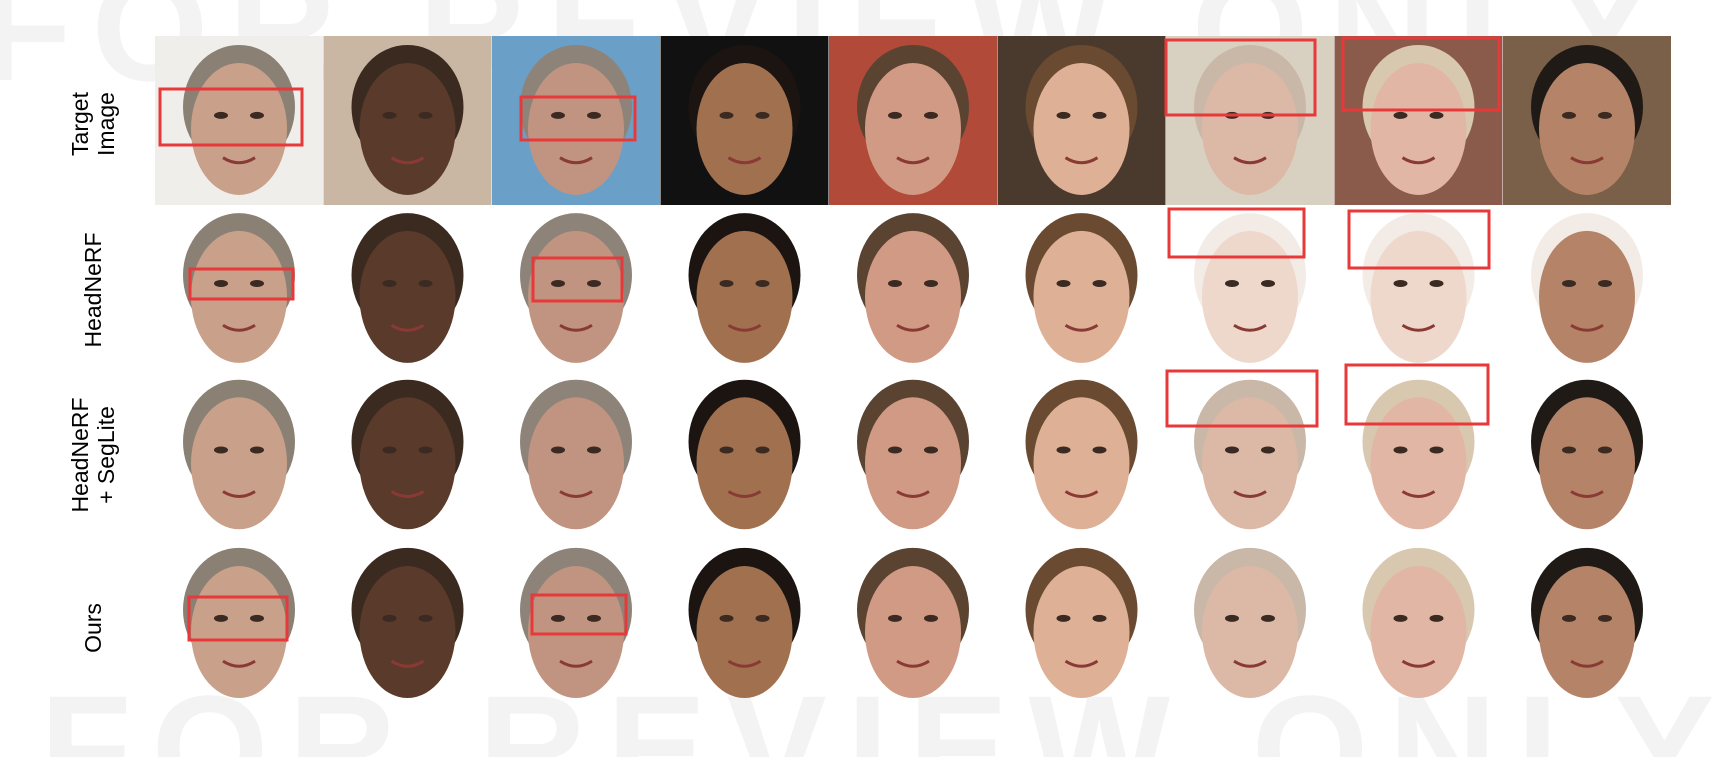 This screenshot has height=757, width=1716. What do you see at coordinates (93, 289) in the screenshot?
I see `row-label: HeadNeRF` at bounding box center [93, 289].